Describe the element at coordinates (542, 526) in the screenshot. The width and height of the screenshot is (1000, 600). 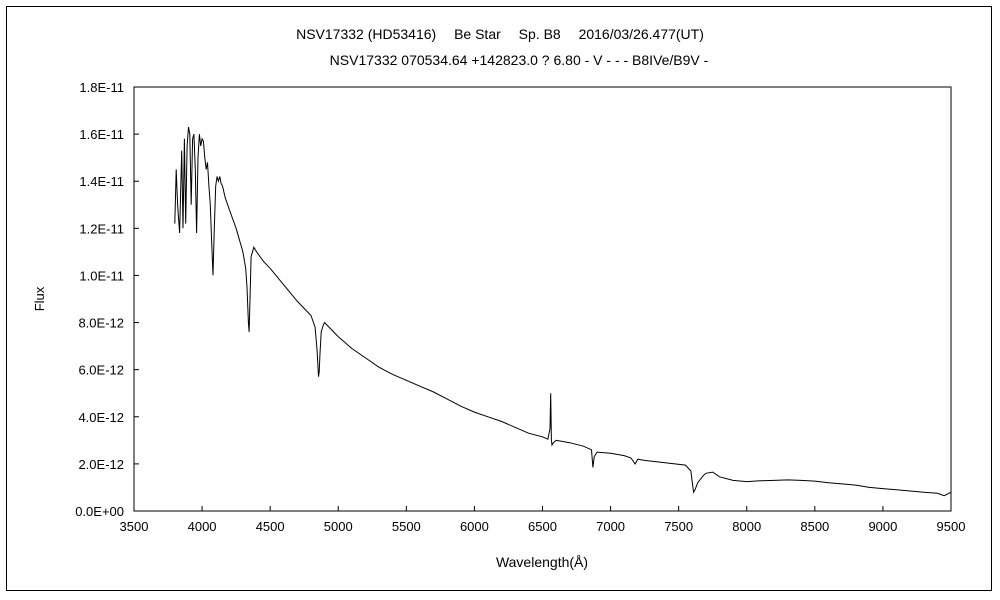
I see `x-tick-label: 6500` at that location.